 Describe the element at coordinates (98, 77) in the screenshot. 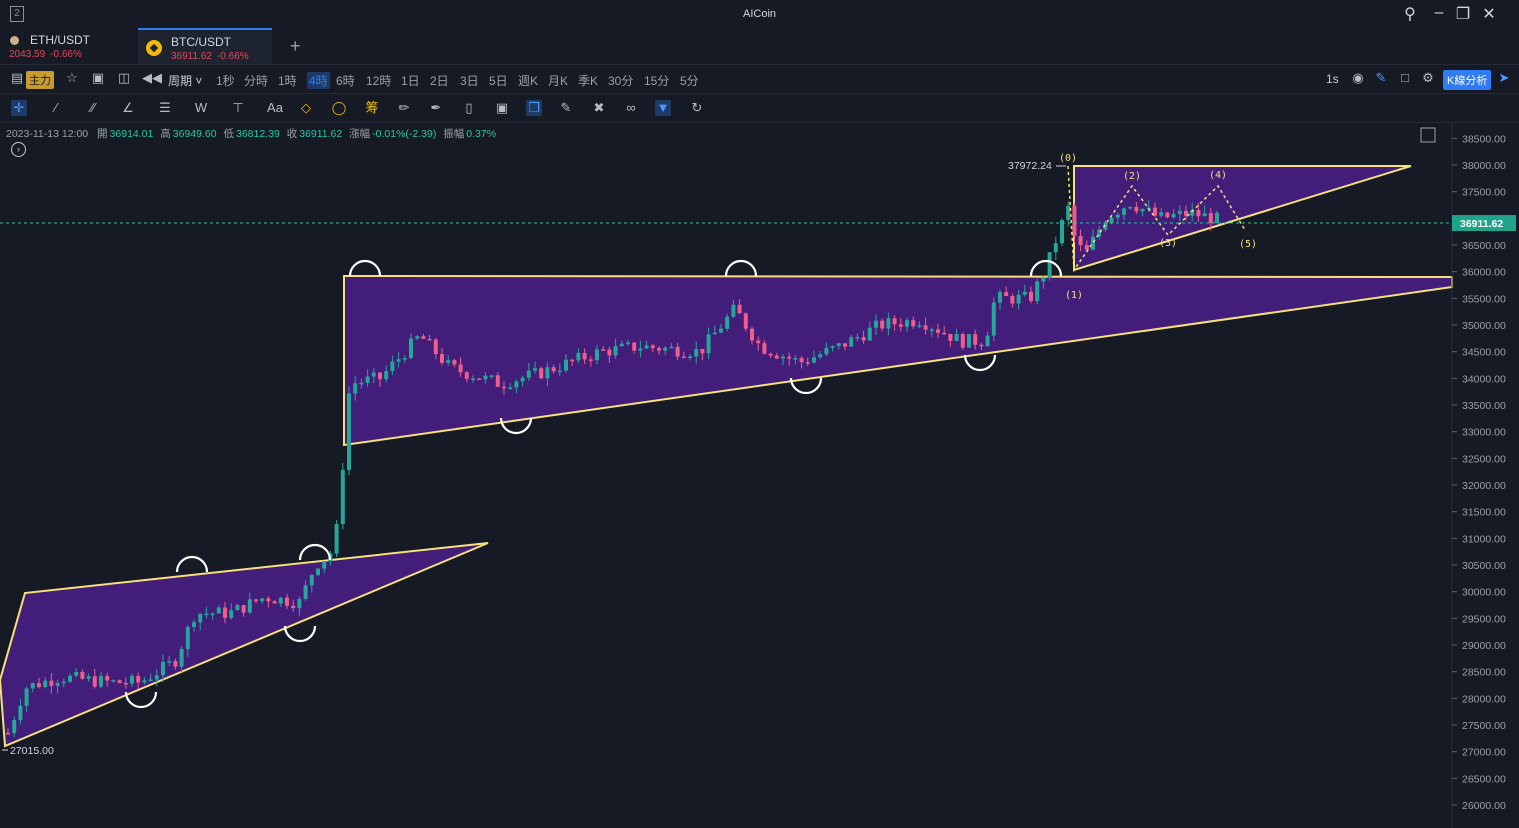

I see `calendar-icon: ▣` at that location.